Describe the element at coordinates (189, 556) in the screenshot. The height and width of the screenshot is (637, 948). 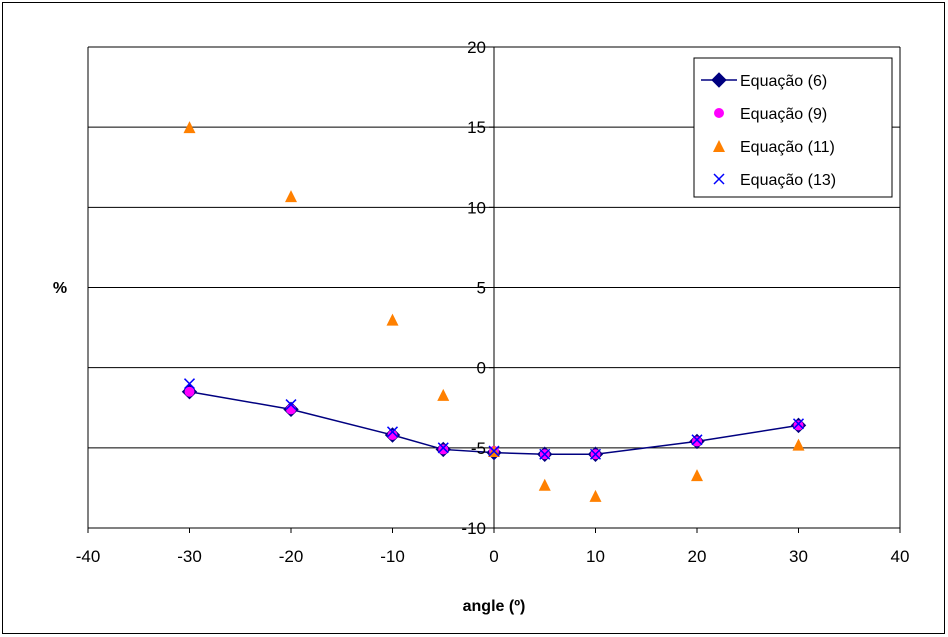
I see `x-tick-label: -30` at that location.